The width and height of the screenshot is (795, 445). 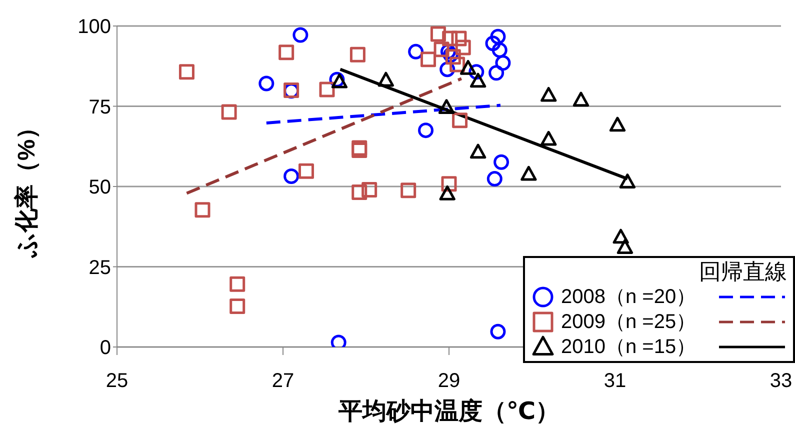 What do you see at coordinates (283, 381) in the screenshot?
I see `x-tick-label: 27` at bounding box center [283, 381].